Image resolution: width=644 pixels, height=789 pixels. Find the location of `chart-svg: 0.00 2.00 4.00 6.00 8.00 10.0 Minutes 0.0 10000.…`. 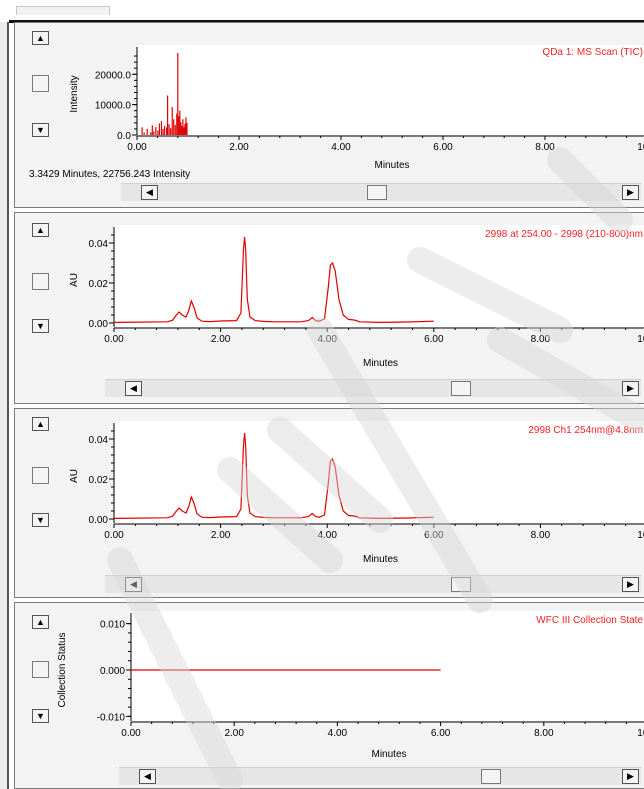

chart-svg: 0.00 2.00 4.00 6.00 8.00 10.0 Minutes 0.0 10000.… is located at coordinates (356, 108).